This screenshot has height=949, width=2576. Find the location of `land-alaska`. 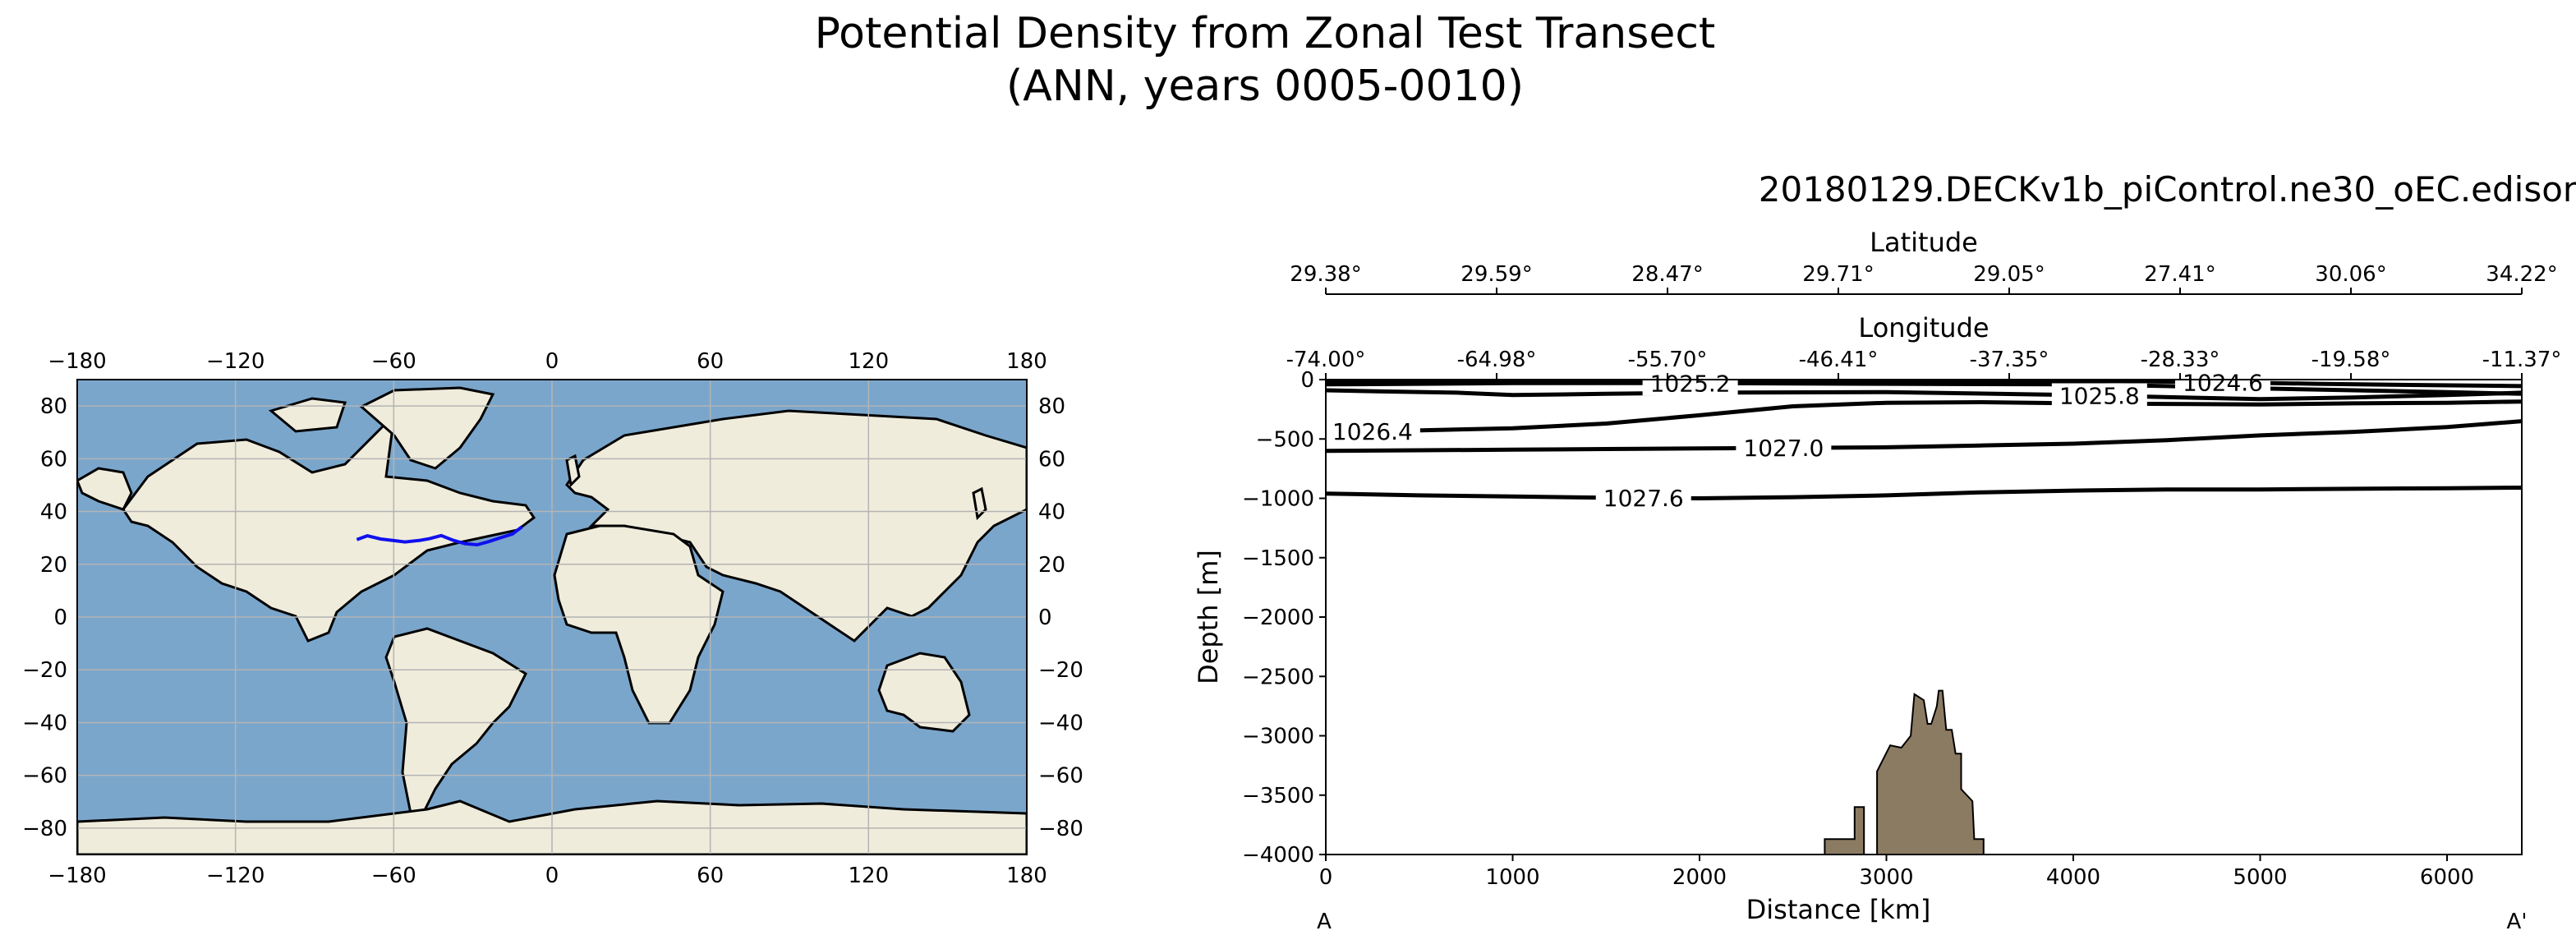

land-alaska is located at coordinates (105, 489).